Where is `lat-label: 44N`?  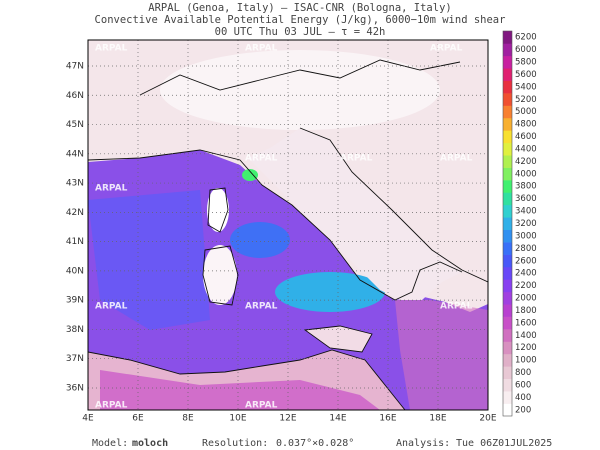 lat-label: 44N is located at coordinates (75, 154).